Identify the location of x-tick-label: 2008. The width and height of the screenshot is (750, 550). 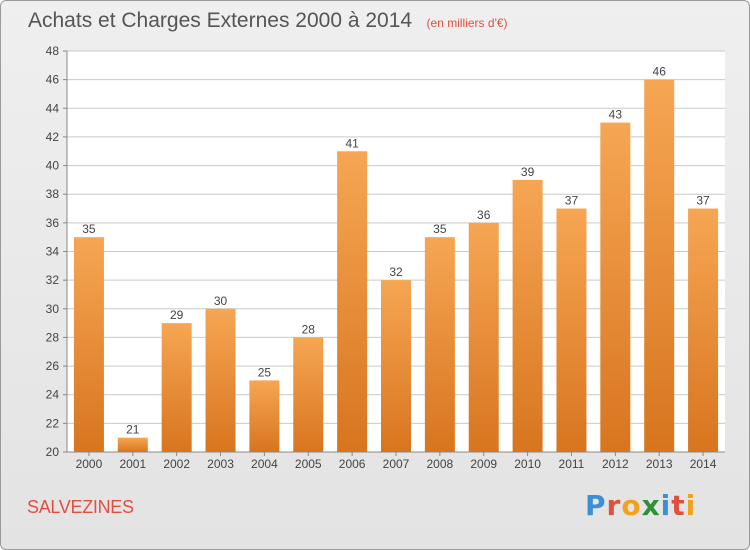
(440, 464).